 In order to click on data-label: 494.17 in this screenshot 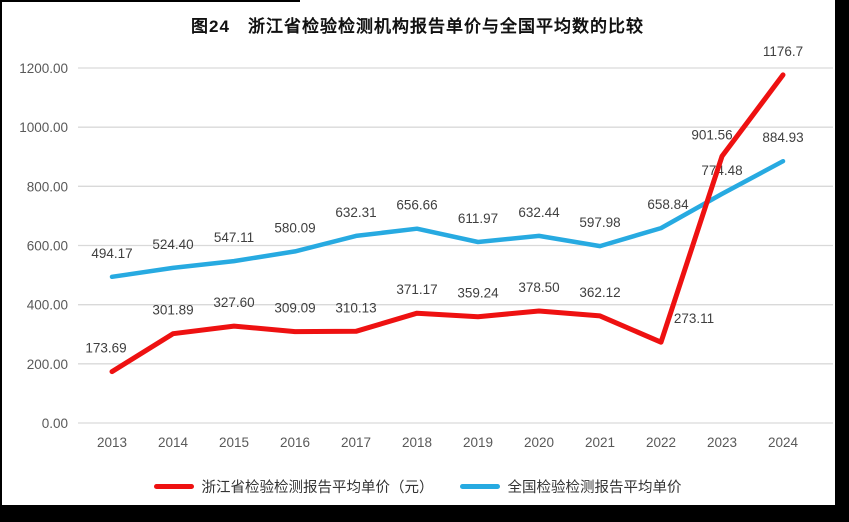, I will do `click(111, 253)`.